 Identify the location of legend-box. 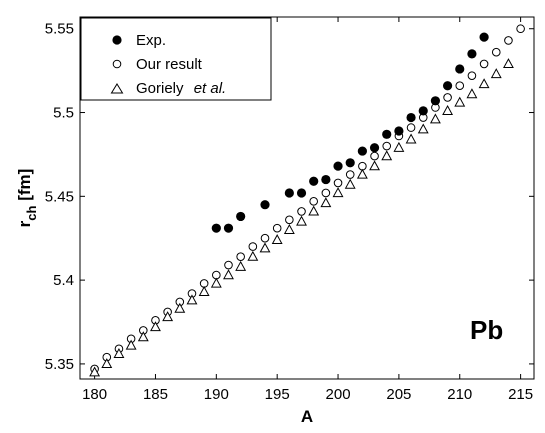
(176, 59).